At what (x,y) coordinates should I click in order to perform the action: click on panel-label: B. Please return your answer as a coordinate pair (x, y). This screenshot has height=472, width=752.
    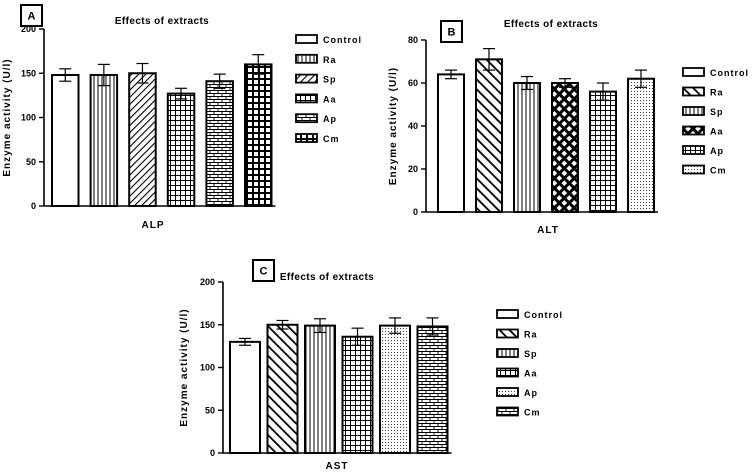
    Looking at the image, I should click on (452, 33).